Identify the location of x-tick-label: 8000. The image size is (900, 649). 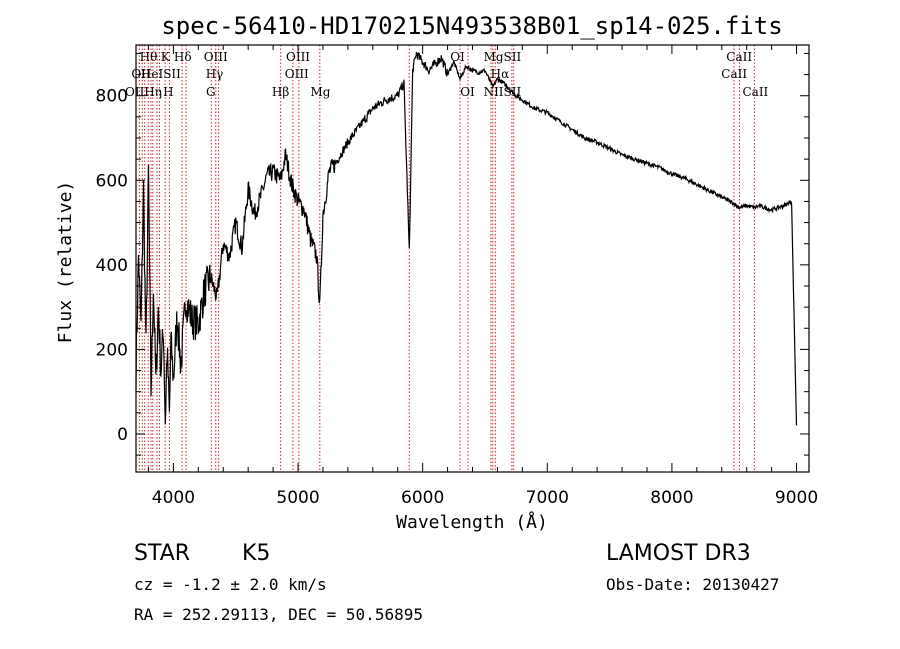
(671, 498).